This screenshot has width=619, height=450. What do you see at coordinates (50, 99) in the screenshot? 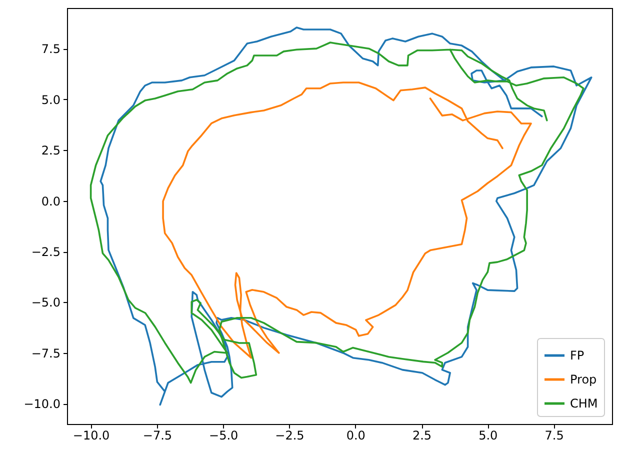
I see `y-tick-label: 5.0` at bounding box center [50, 99].